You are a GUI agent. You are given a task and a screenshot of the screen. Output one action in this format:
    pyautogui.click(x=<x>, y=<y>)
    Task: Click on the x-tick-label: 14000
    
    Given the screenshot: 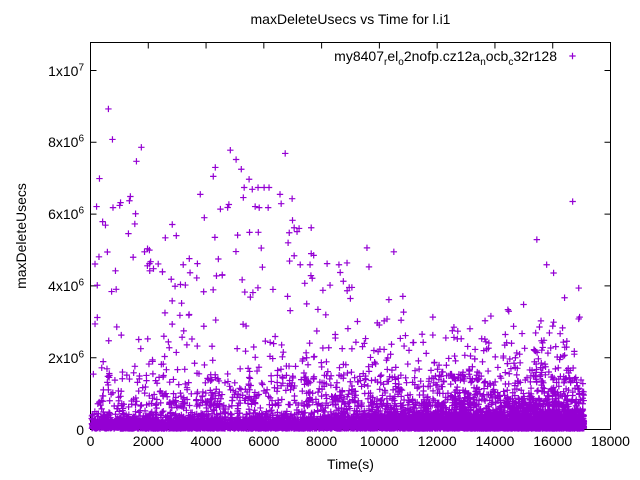 What is the action you would take?
    pyautogui.click(x=495, y=441)
    